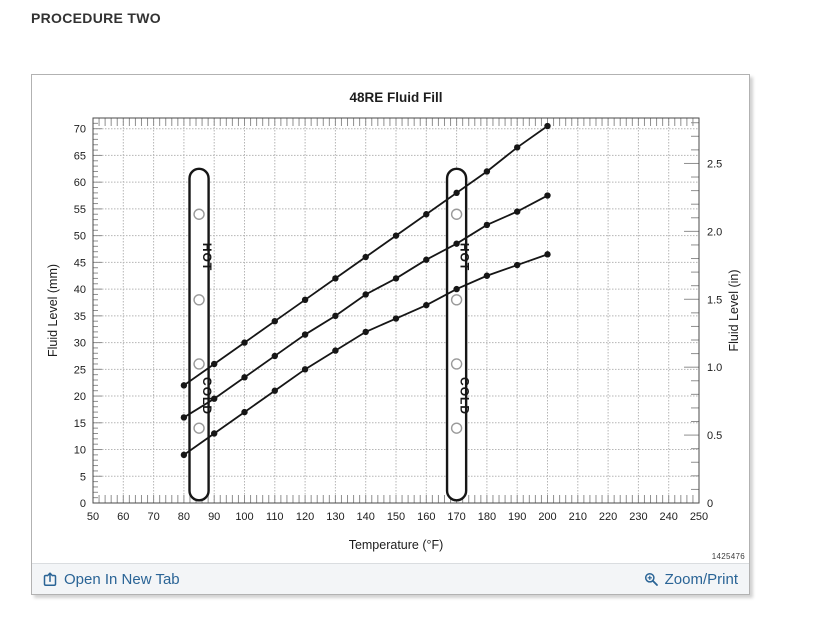  I want to click on y-left-tick-label: 10, so click(80, 451).